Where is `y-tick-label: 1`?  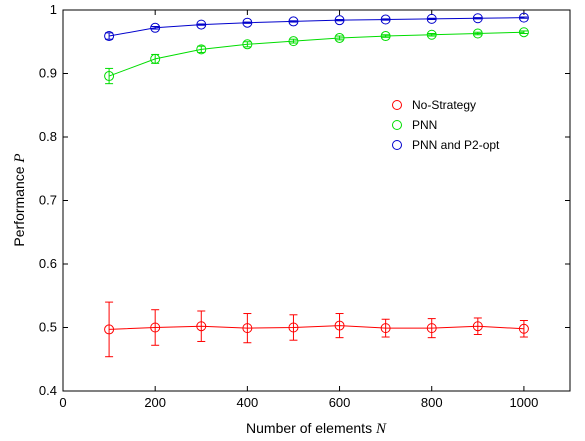
y-tick-label: 1 is located at coordinates (53, 9).